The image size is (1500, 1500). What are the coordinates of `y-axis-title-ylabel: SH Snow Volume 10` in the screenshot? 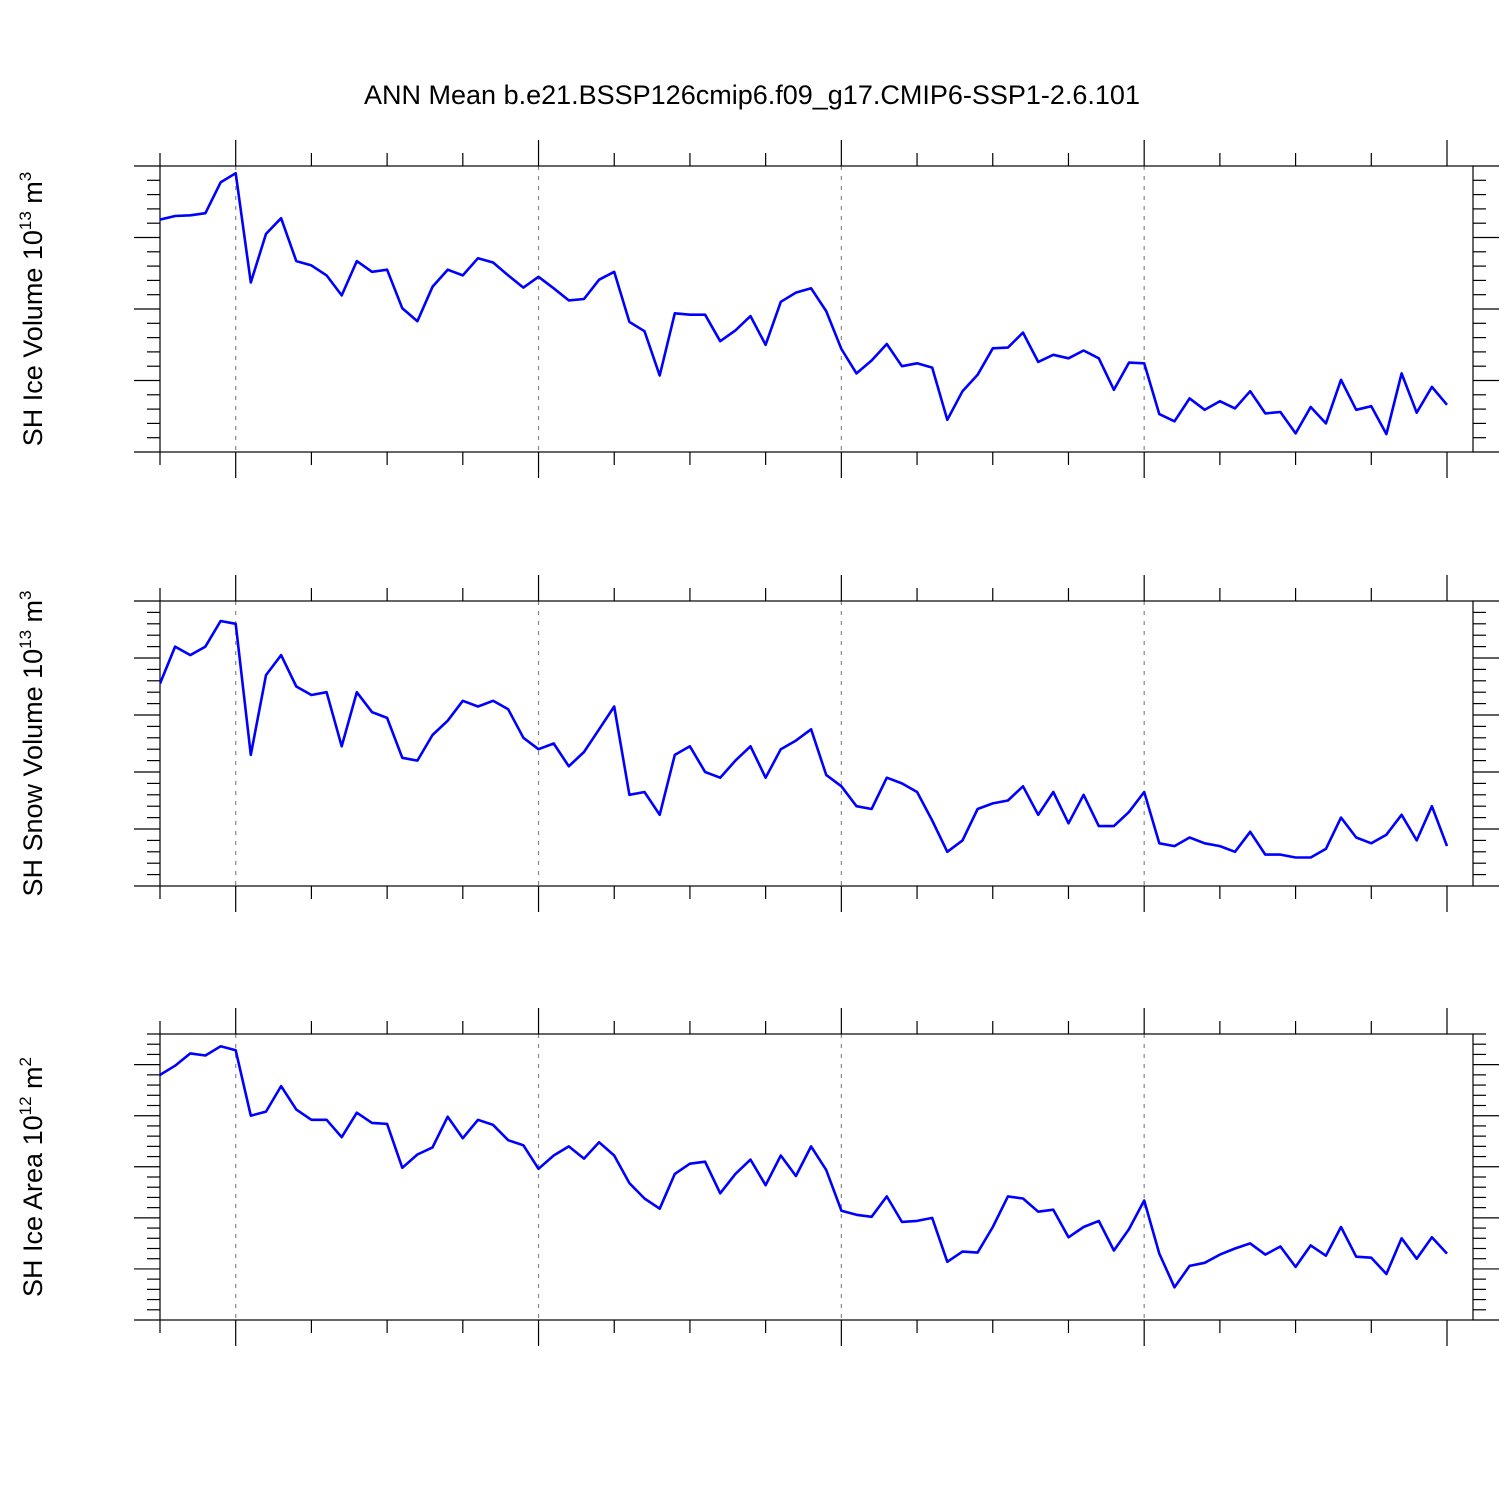 It's located at (33, 773).